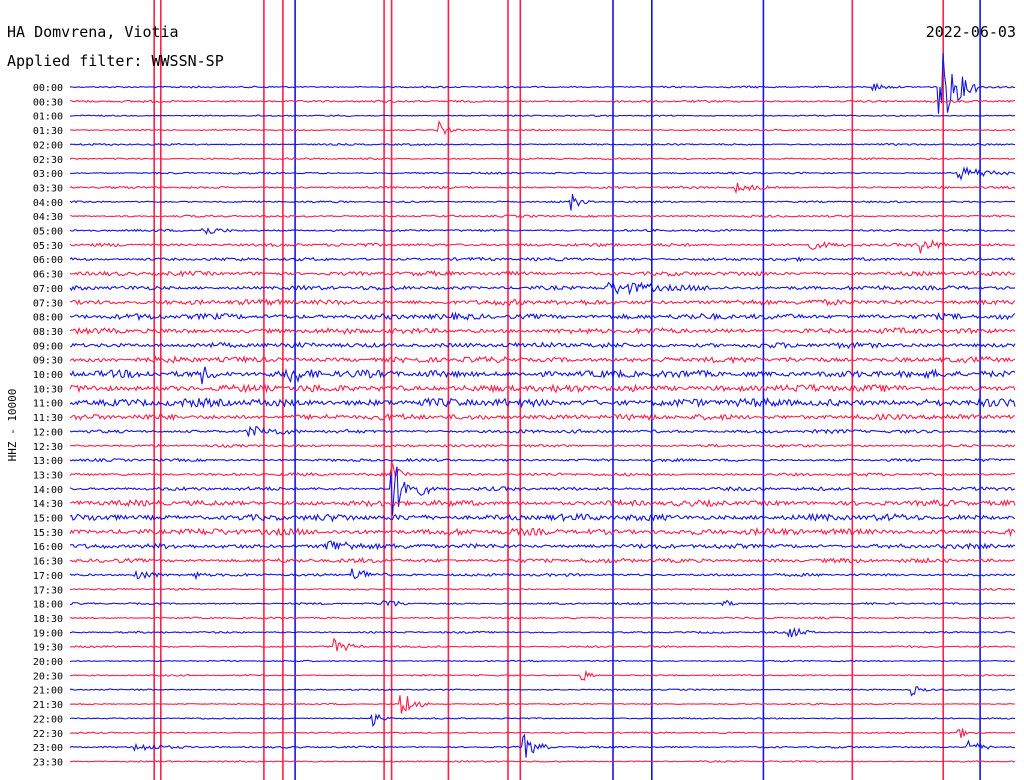 The image size is (1024, 780). I want to click on row-time-label: 06:30, so click(48, 275).